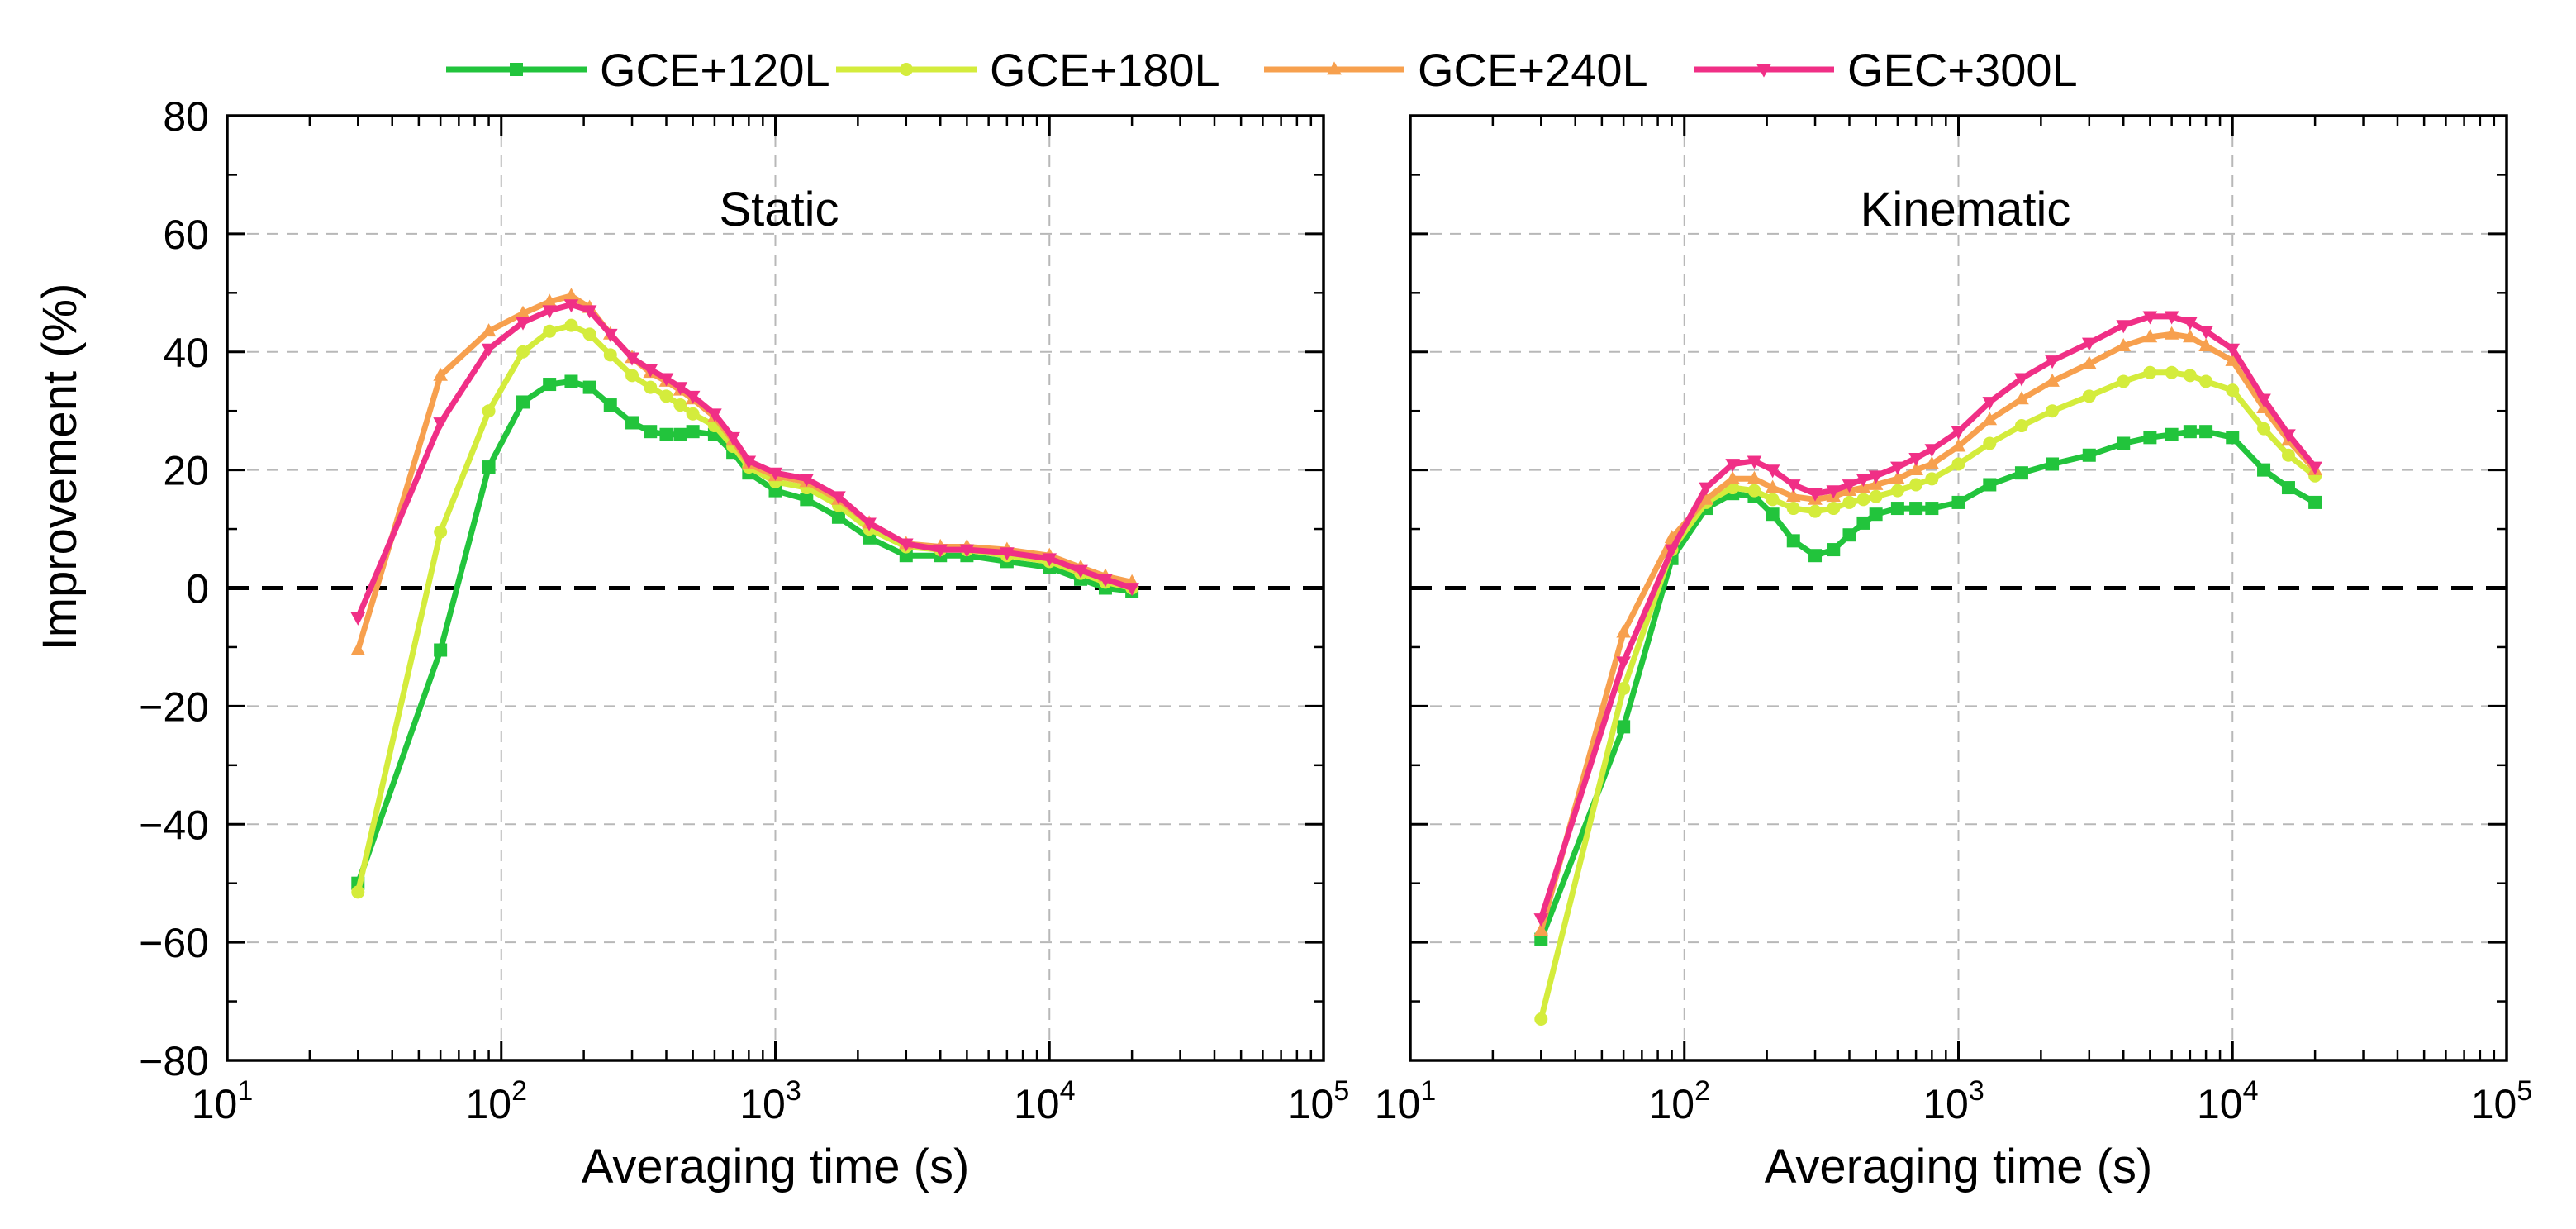  I want to click on legend-label: GEC+300L, so click(1963, 70).